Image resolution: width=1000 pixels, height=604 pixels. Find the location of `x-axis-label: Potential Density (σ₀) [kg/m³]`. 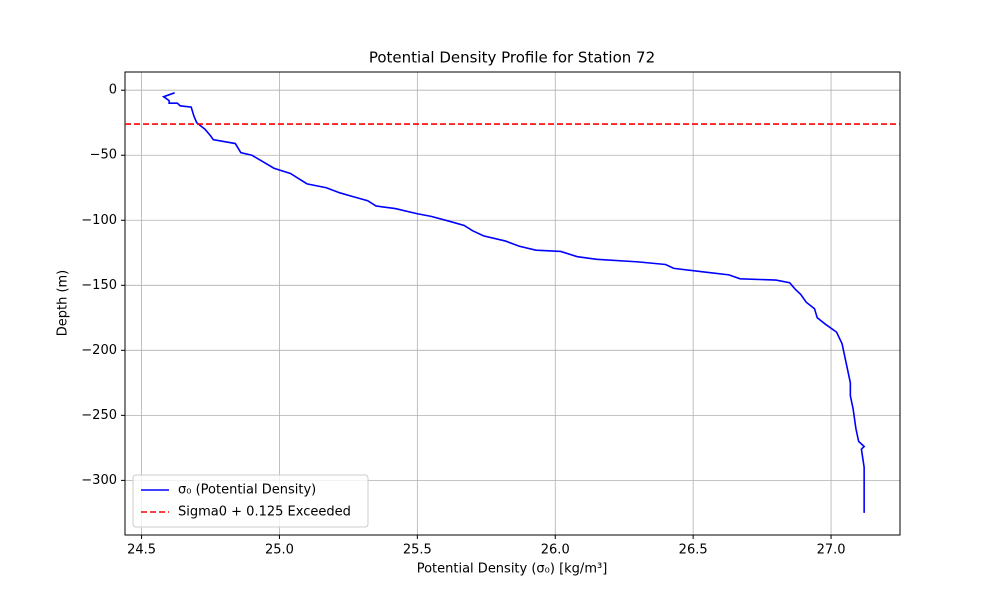

x-axis-label: Potential Density (σ₀) [kg/m³] is located at coordinates (512, 569).